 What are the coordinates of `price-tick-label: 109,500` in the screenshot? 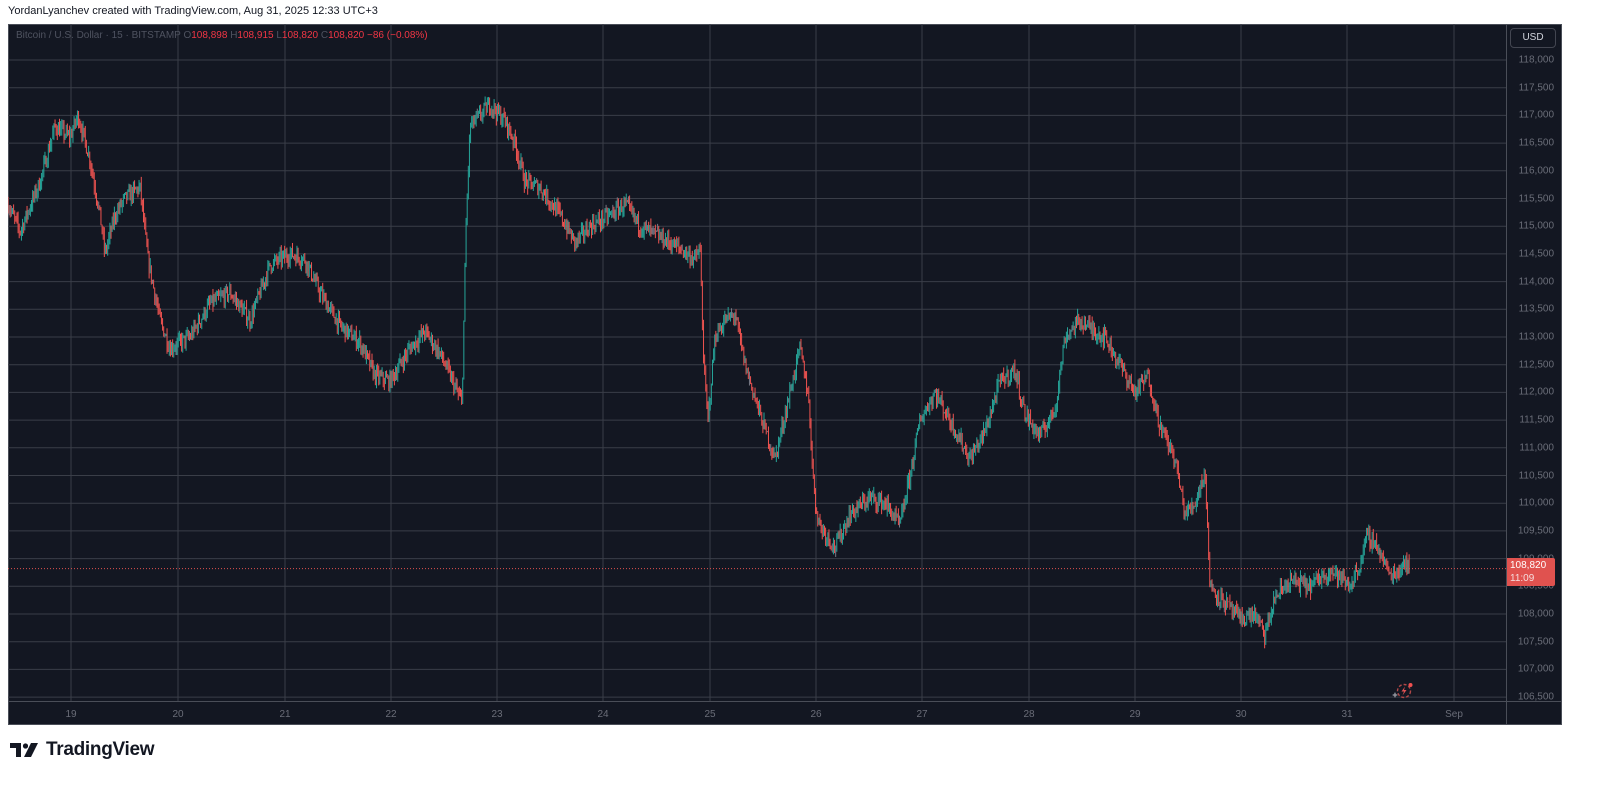 It's located at (1535, 531).